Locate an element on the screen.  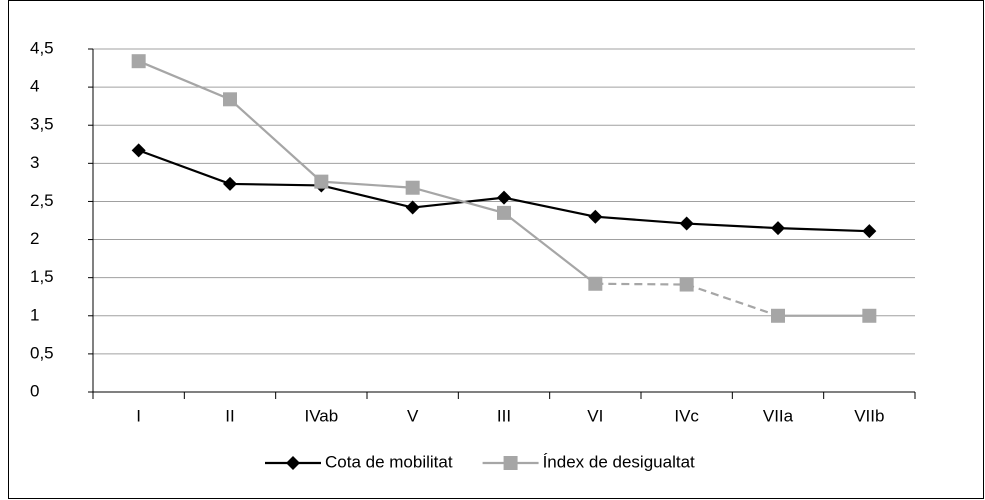
legend-label: Índex de desigualtat is located at coordinates (619, 461).